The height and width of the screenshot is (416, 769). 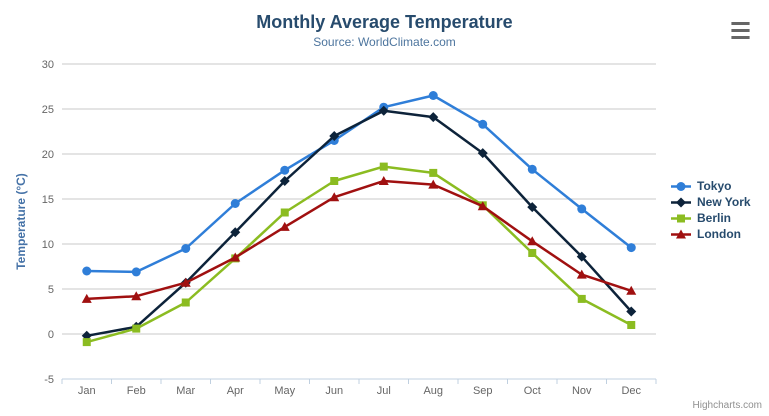 What do you see at coordinates (719, 234) in the screenshot?
I see `legend-label: London` at bounding box center [719, 234].